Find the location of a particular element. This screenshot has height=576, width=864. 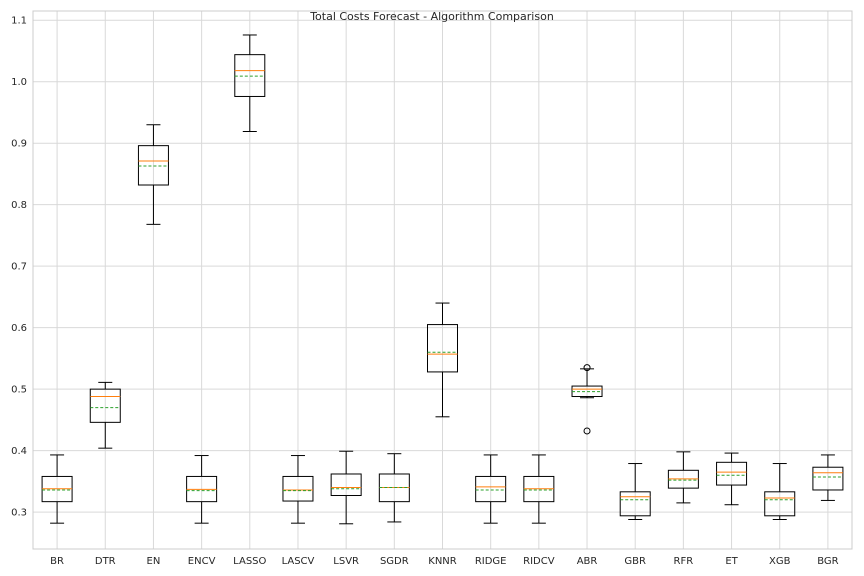

box-ridge is located at coordinates (491, 489).